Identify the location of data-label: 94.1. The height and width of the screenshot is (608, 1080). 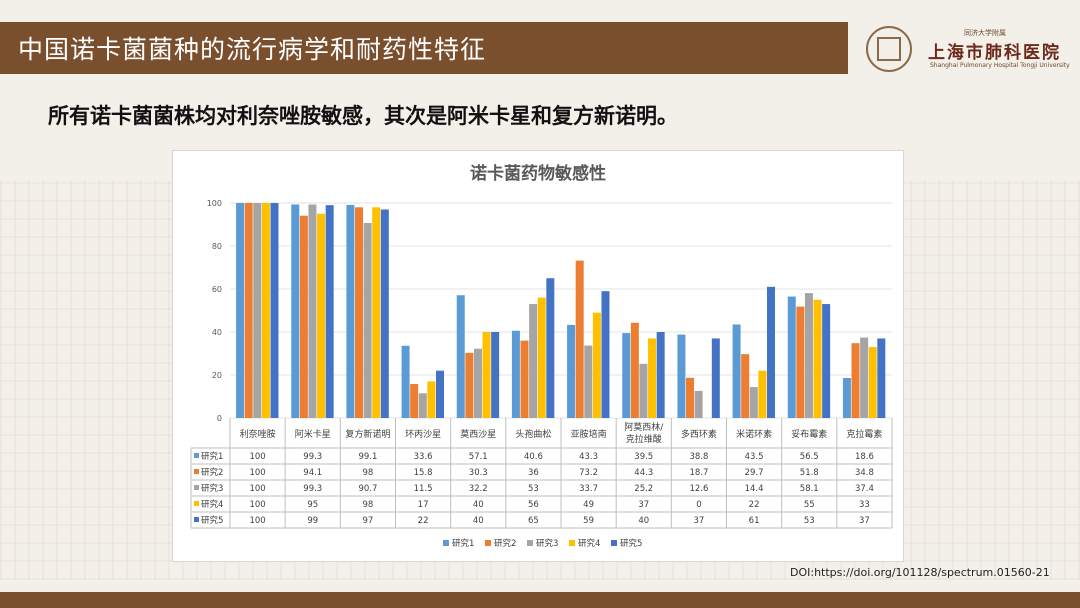
(312, 473).